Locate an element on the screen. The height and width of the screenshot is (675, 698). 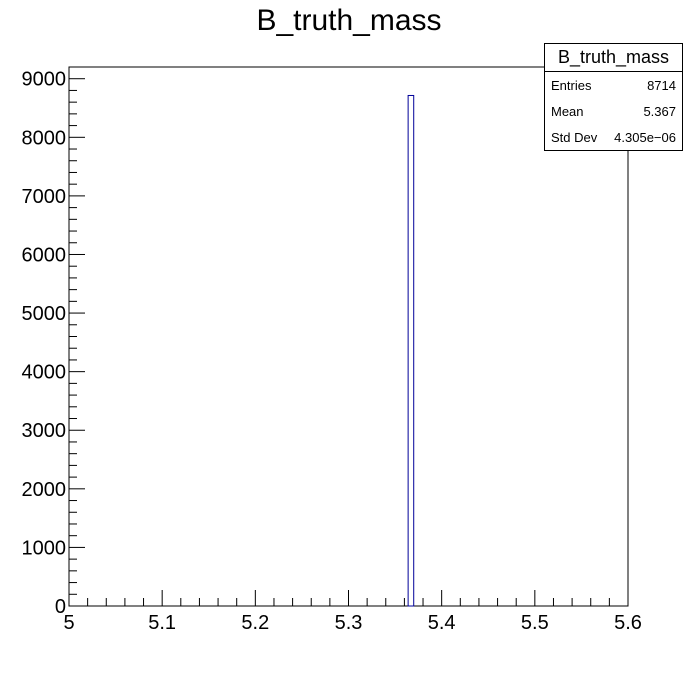
x-axis: 5 5.1 5.2 5.3 5.4 5.5 5.6 is located at coordinates (352, 612).